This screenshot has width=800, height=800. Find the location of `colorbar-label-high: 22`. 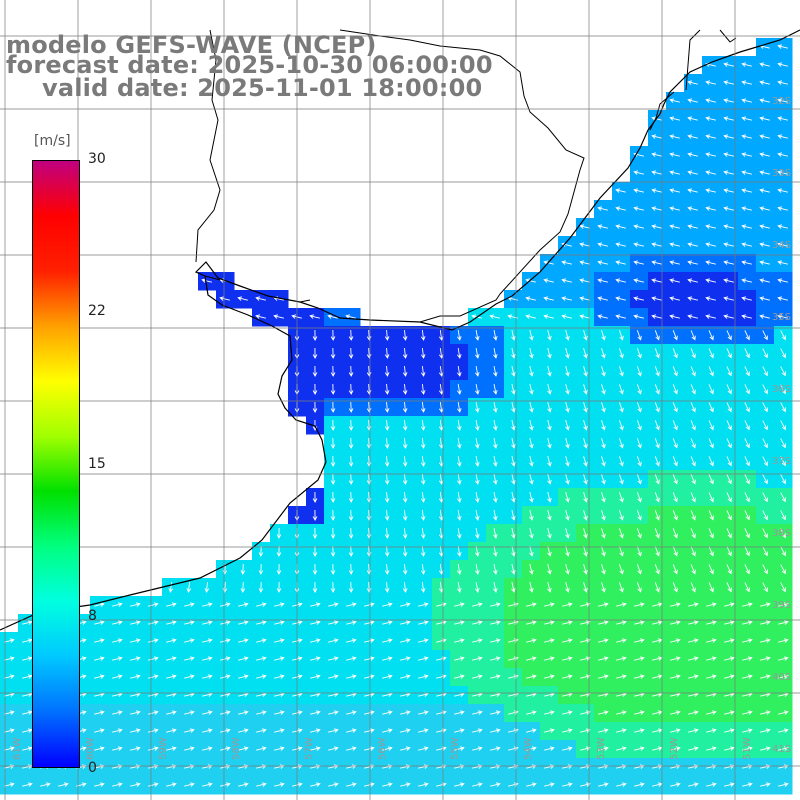

colorbar-label-high: 22 is located at coordinates (97, 311).